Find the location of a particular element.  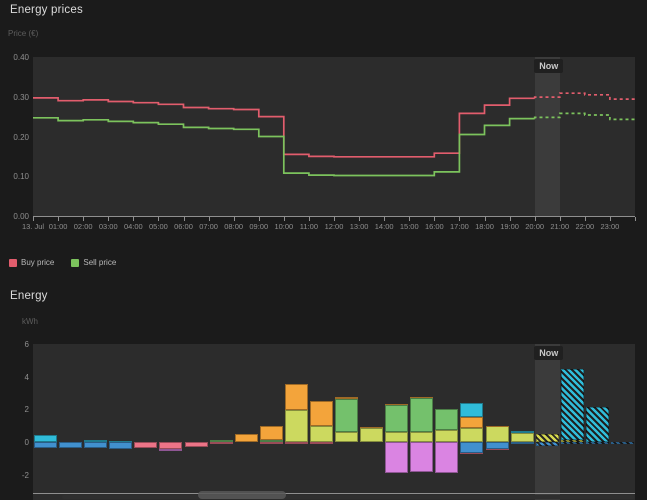

energy-y-tick-label: -2 is located at coordinates (25, 475).